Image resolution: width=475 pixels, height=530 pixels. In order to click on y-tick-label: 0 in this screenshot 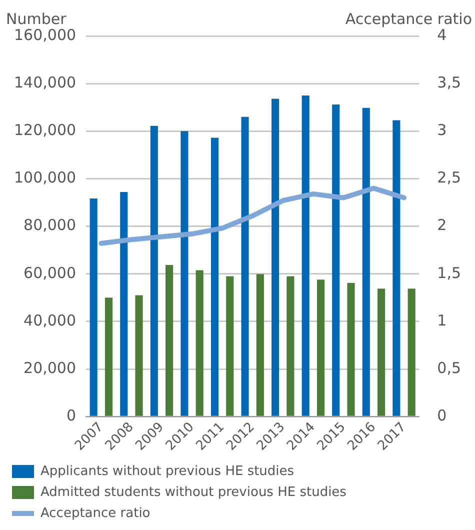, I will do `click(71, 415)`.